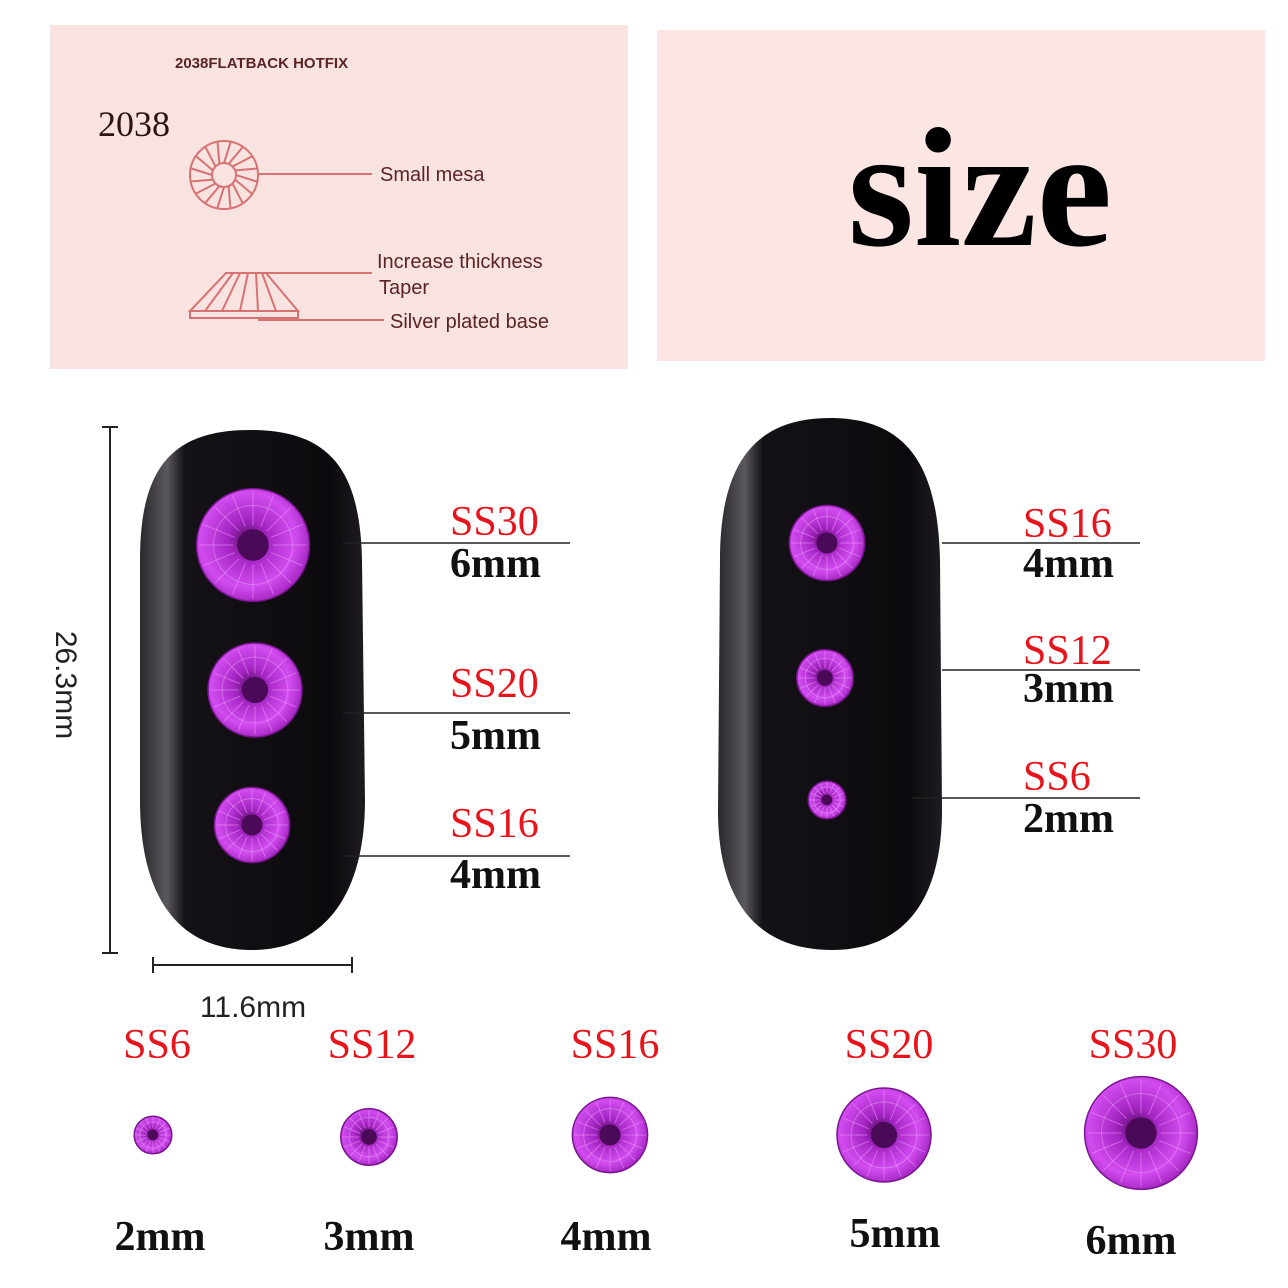 The width and height of the screenshot is (1288, 1288). What do you see at coordinates (469, 322) in the screenshot?
I see `label-silver-plated-base: Silver plated base` at bounding box center [469, 322].